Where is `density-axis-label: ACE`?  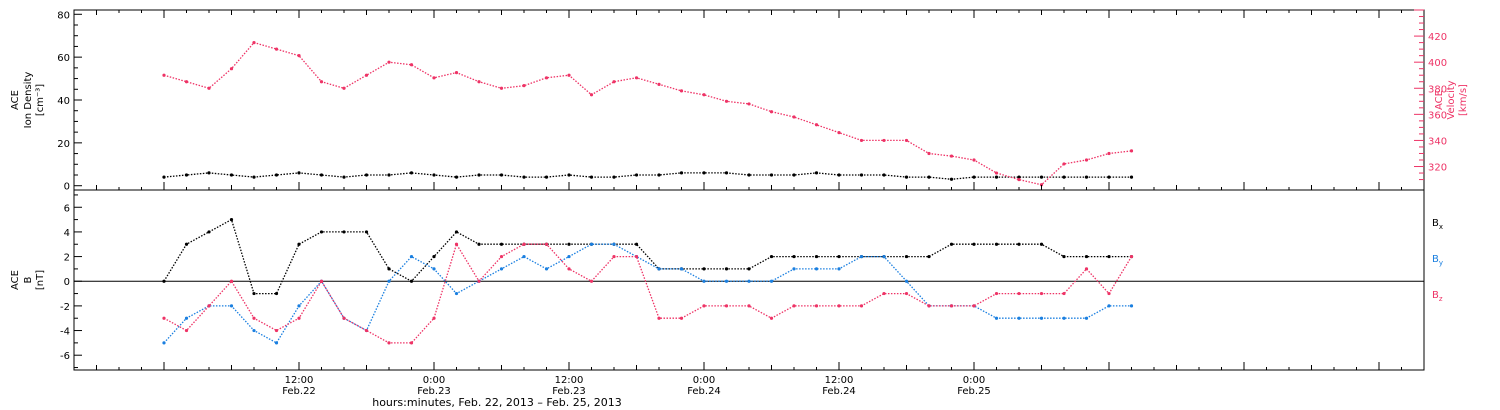
density-axis-label: ACE is located at coordinates (15, 100).